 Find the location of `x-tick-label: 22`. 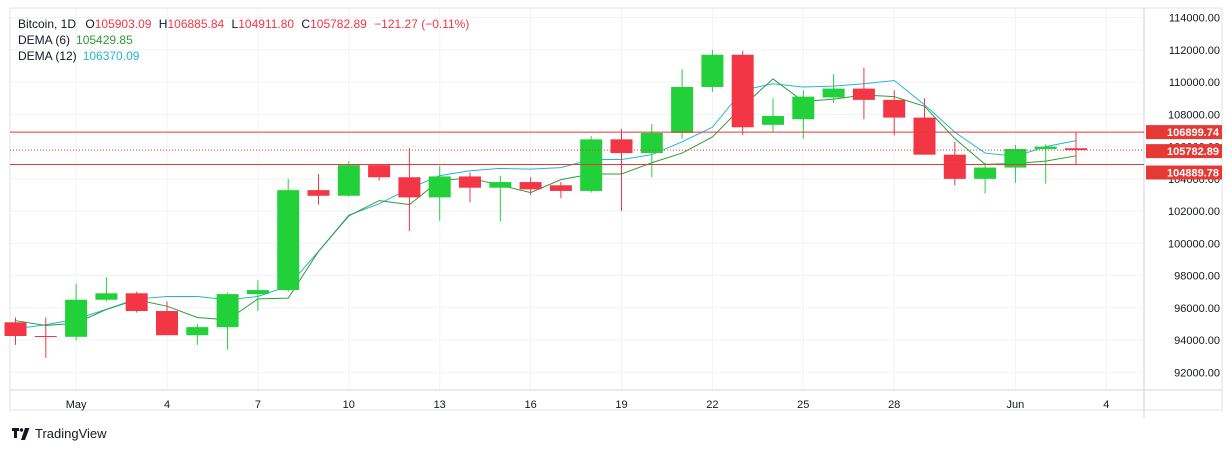

x-tick-label: 22 is located at coordinates (712, 405).